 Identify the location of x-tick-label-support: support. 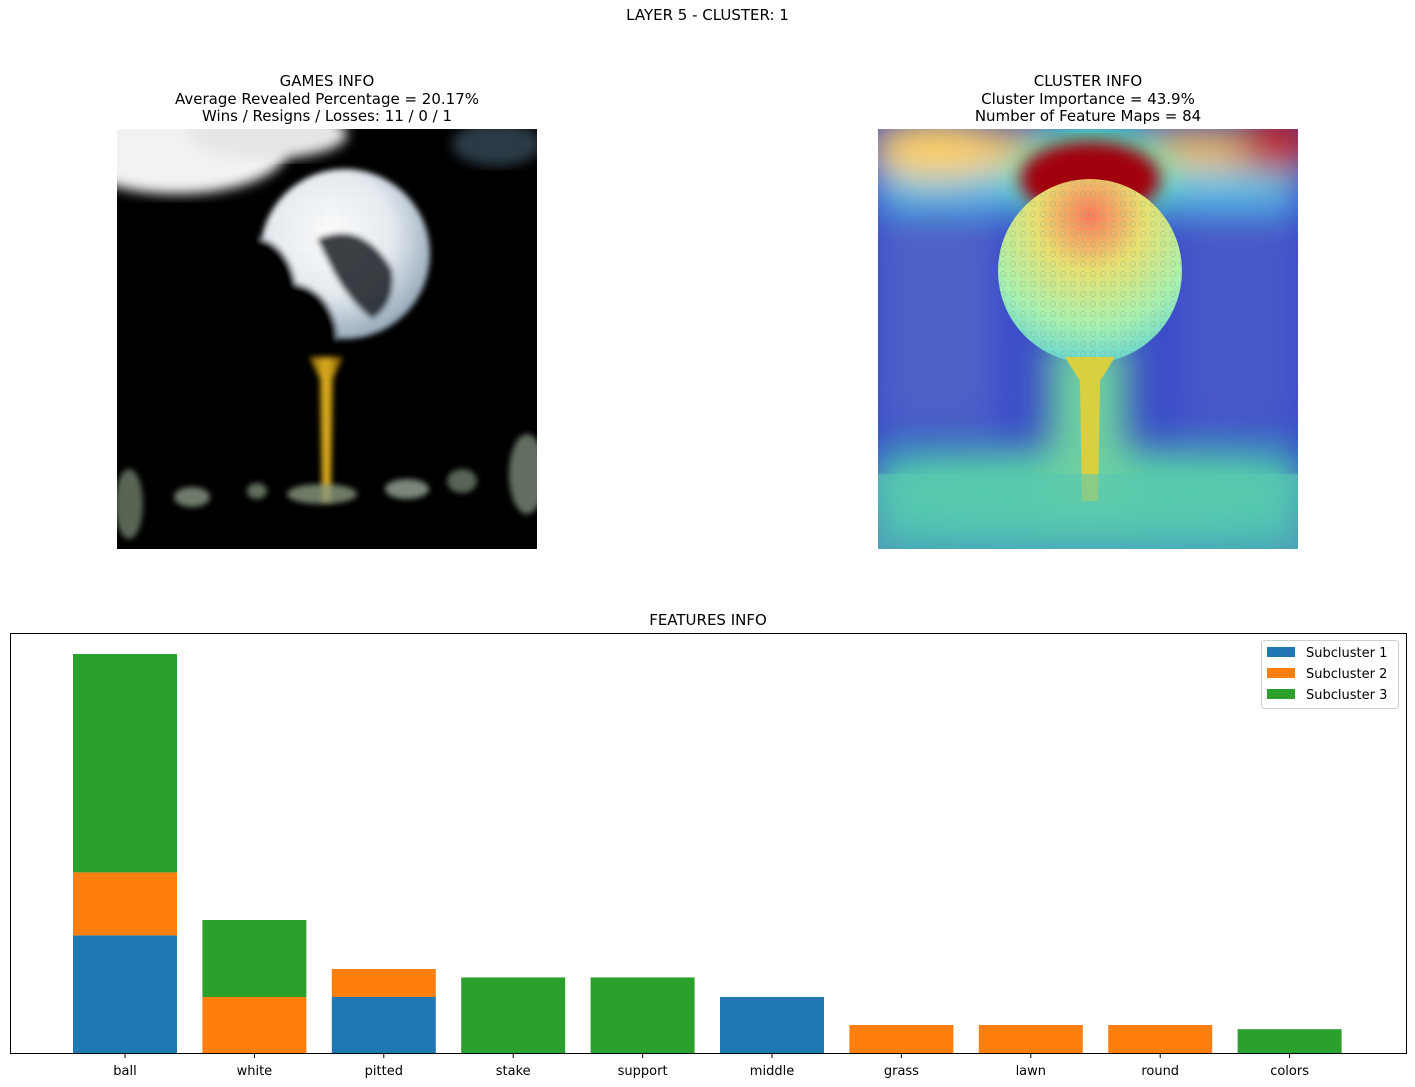
(643, 1071).